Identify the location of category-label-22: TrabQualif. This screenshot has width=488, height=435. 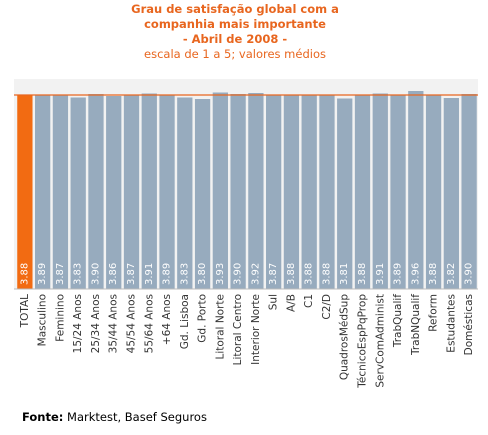
(398, 321).